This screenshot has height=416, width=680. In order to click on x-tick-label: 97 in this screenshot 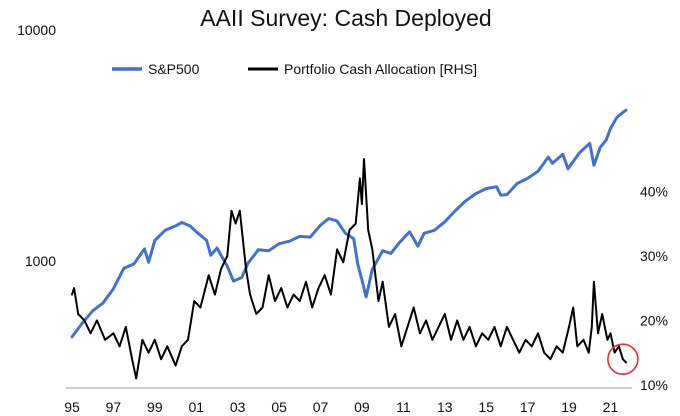, I will do `click(114, 407)`.